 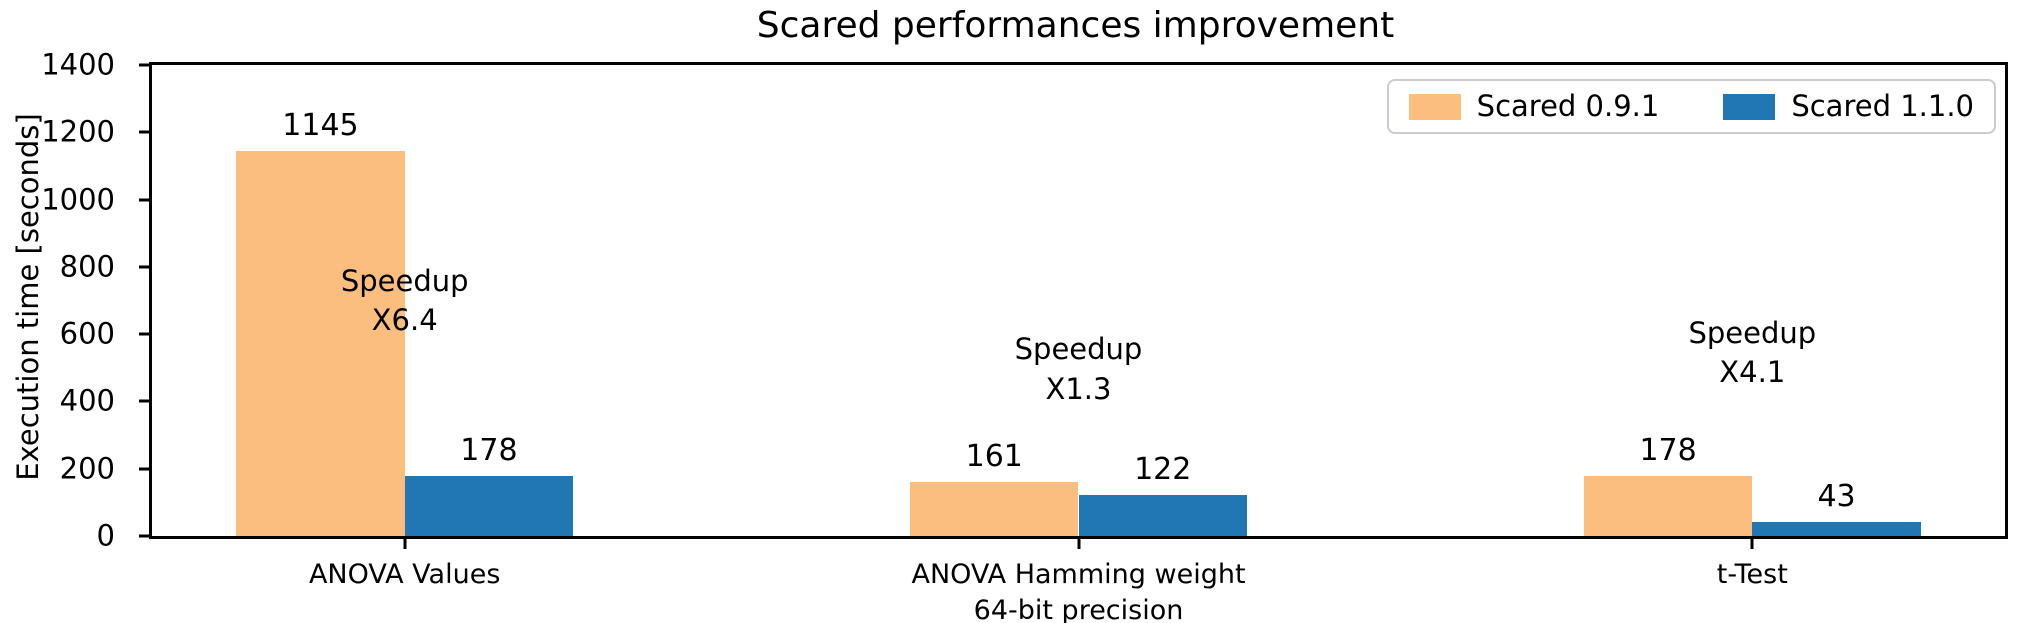 I want to click on legend-entry-scared-091: Scared 0.9.1, so click(x=1534, y=106).